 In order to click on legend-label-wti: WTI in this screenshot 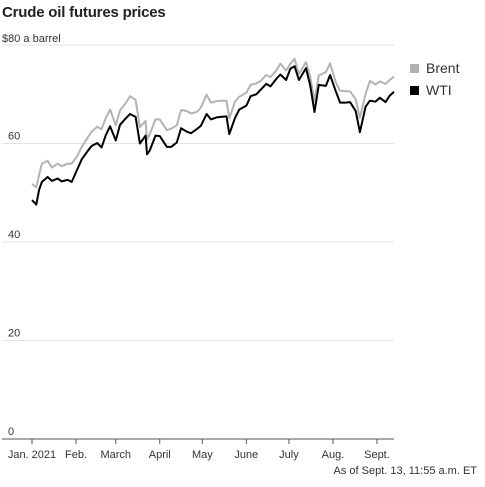, I will do `click(439, 90)`.